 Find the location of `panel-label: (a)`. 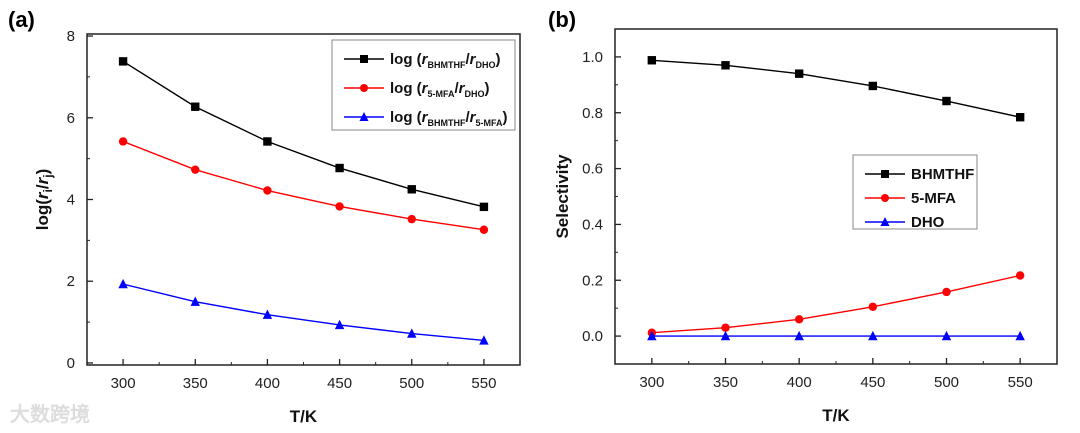

panel-label: (a) is located at coordinates (21, 19).